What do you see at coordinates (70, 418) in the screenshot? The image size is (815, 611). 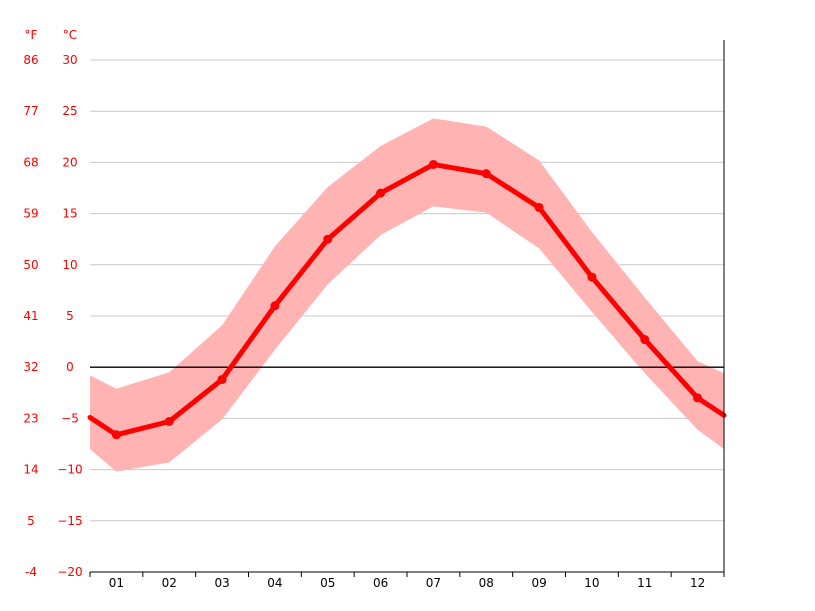 I see `celsius-tick-label: −5` at bounding box center [70, 418].